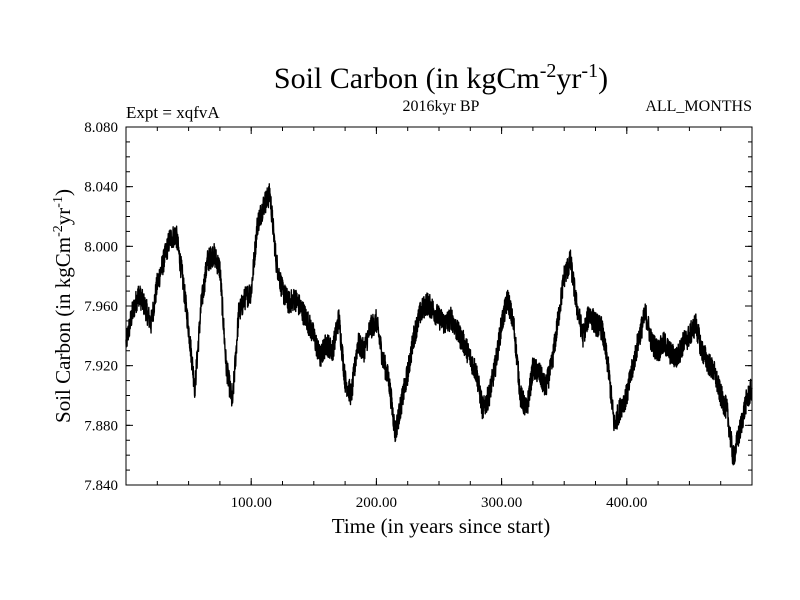 The image size is (800, 600). I want to click on title-mid: yr, so click(568, 78).